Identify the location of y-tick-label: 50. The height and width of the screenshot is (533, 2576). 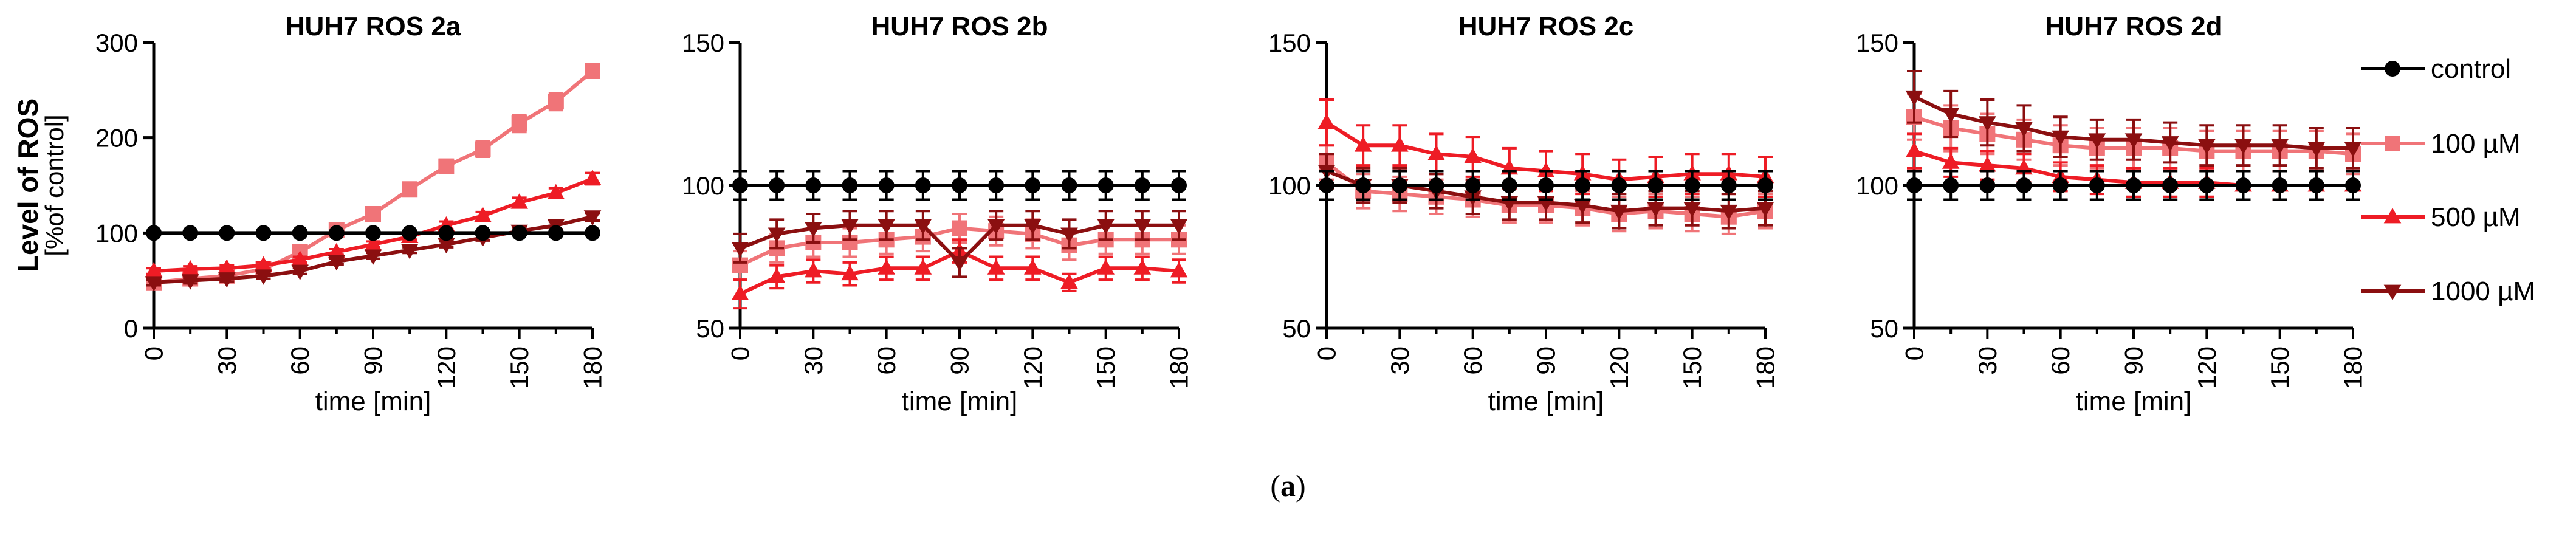
(1296, 328).